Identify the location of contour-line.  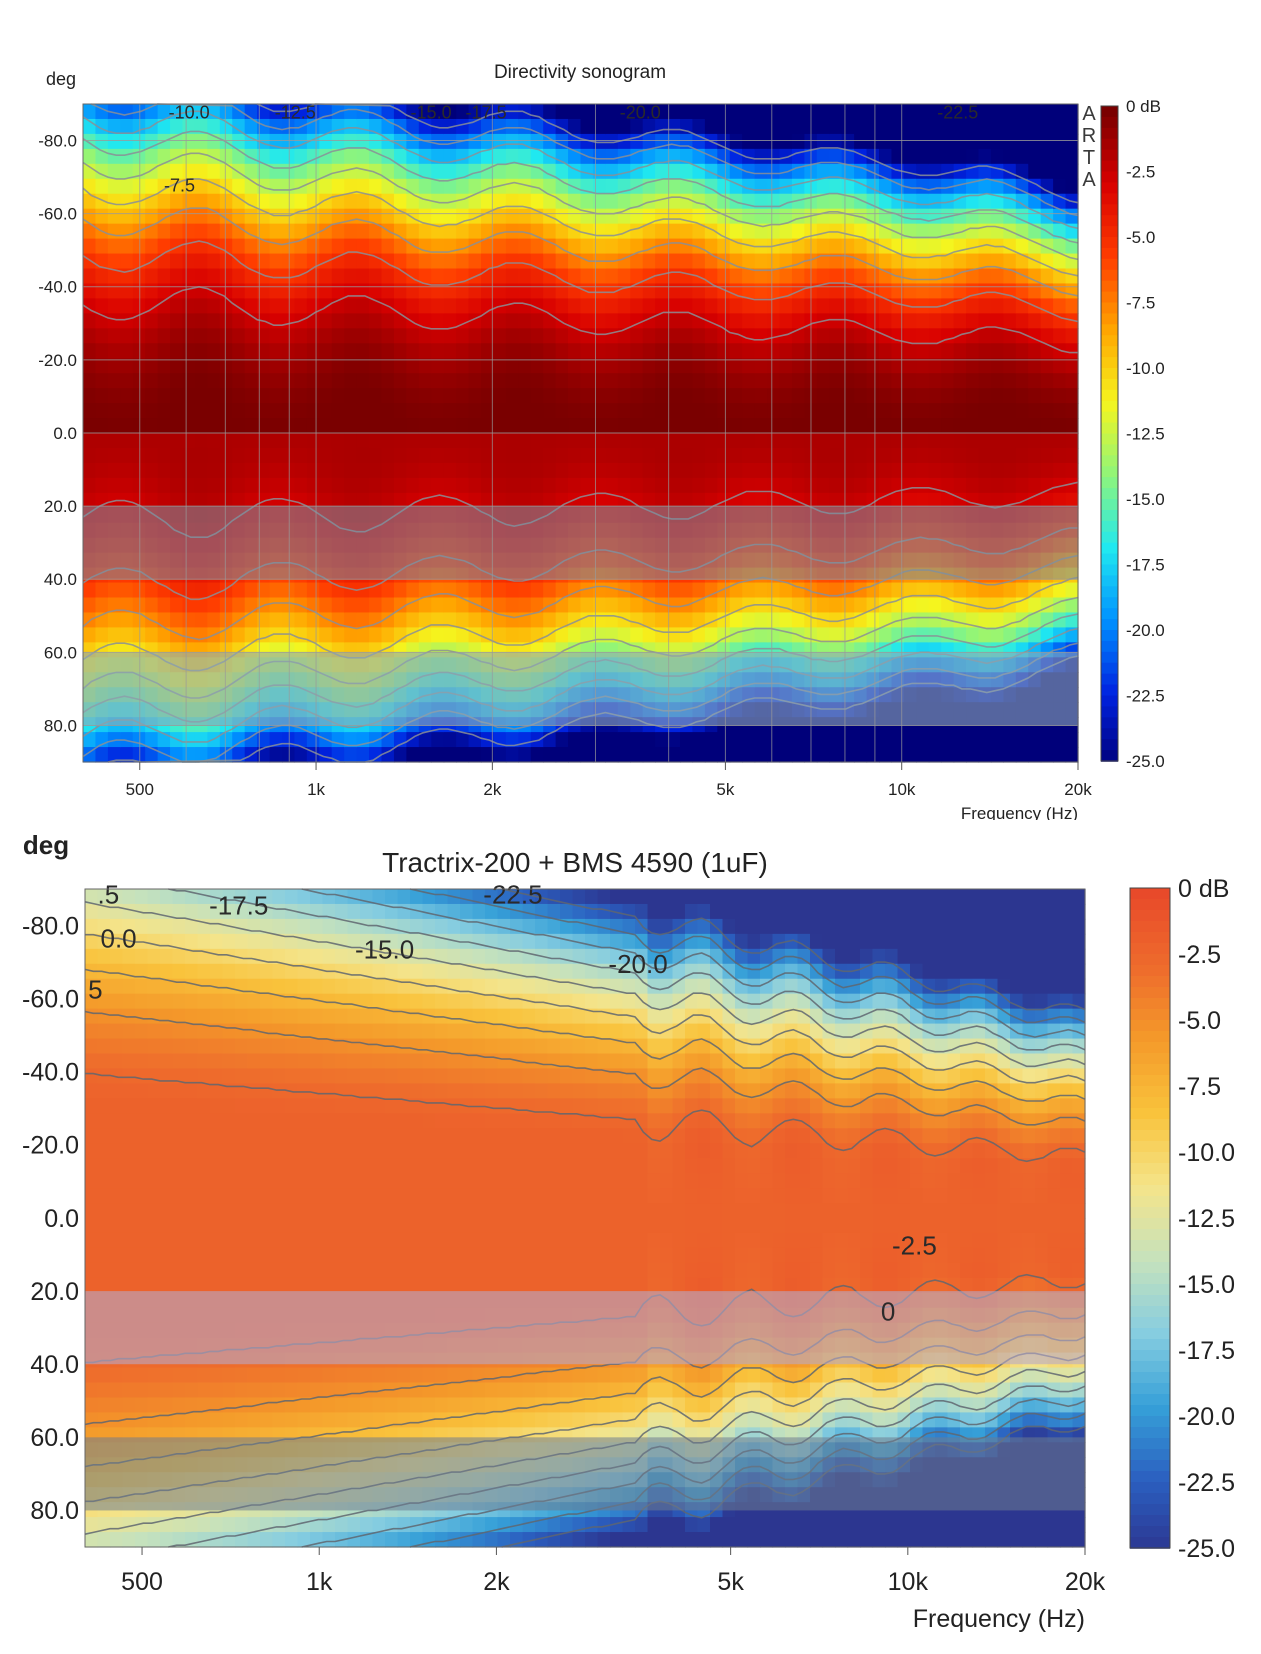
(580, 252).